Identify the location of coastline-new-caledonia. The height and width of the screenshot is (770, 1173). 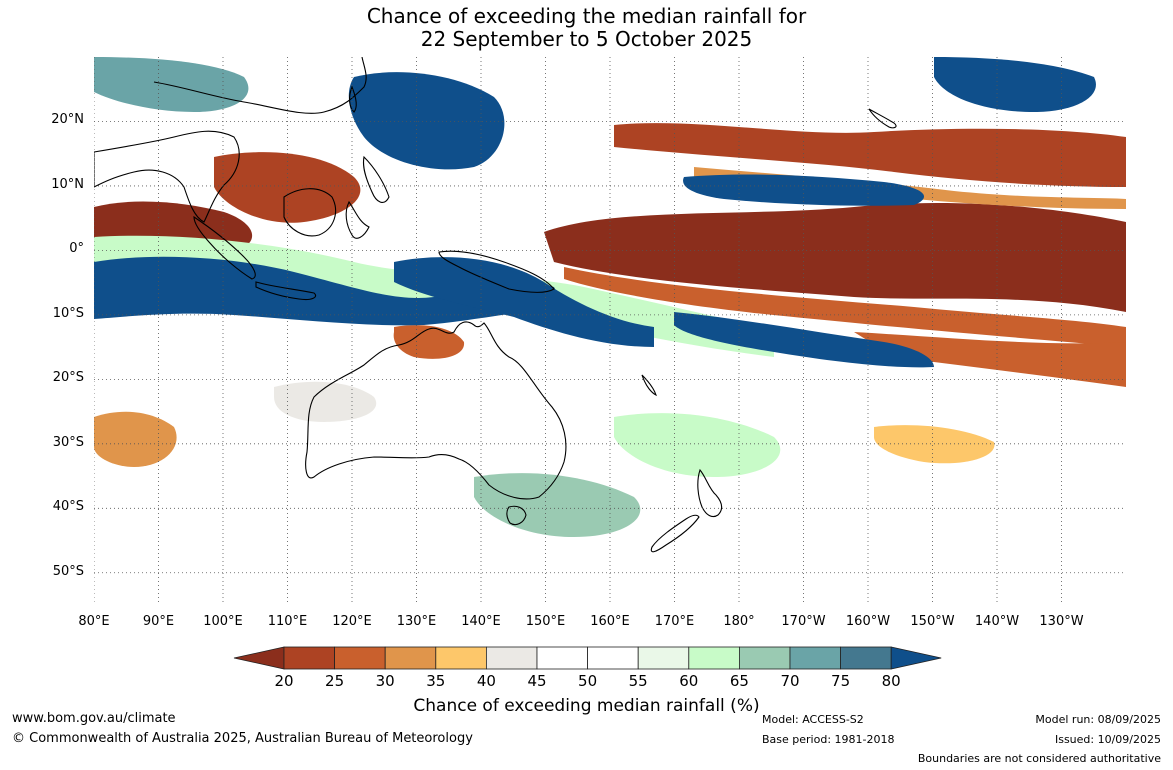
(649, 385).